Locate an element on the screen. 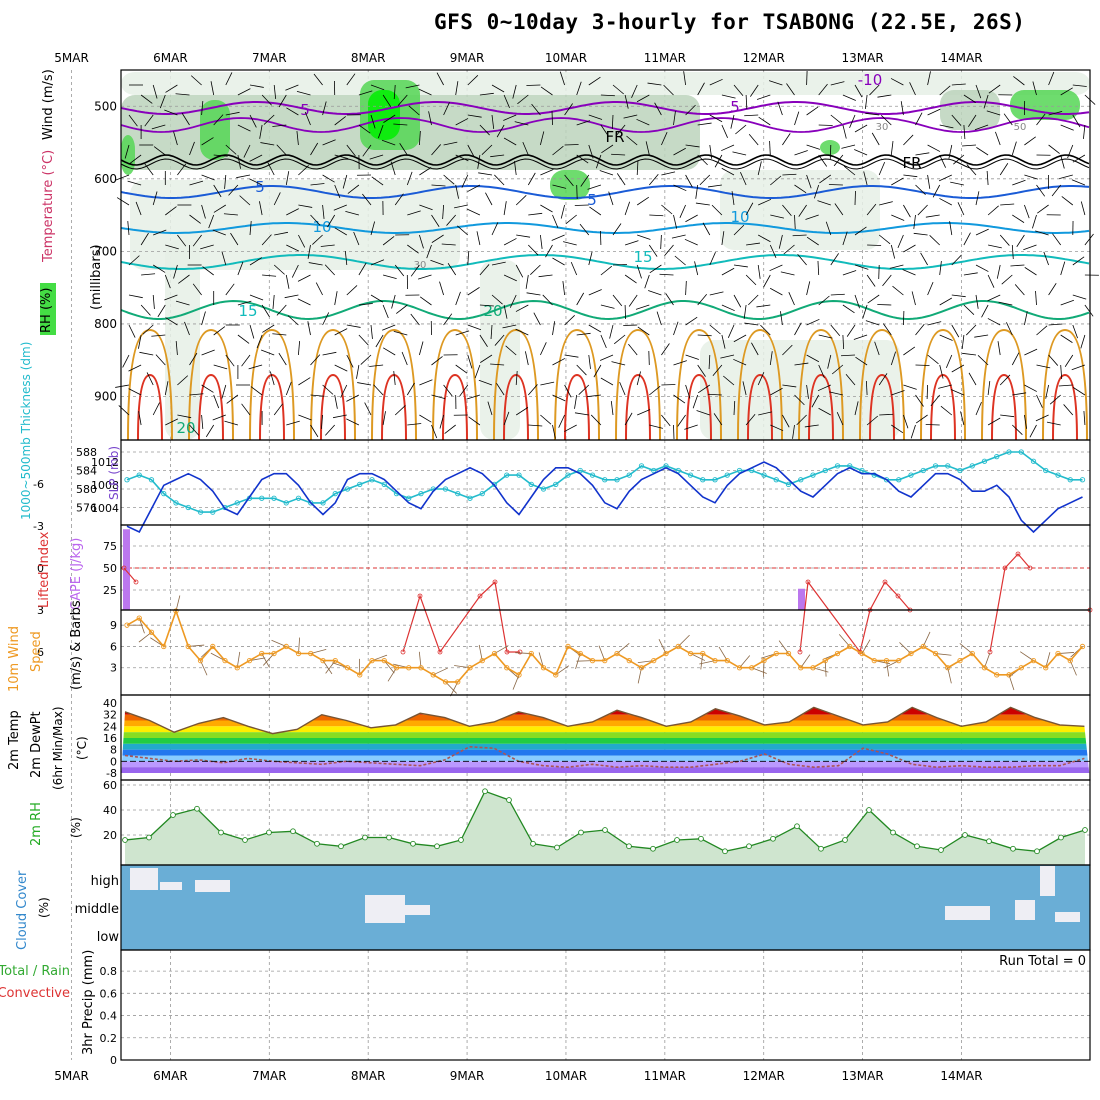  temp-bands is located at coordinates (605, 740).